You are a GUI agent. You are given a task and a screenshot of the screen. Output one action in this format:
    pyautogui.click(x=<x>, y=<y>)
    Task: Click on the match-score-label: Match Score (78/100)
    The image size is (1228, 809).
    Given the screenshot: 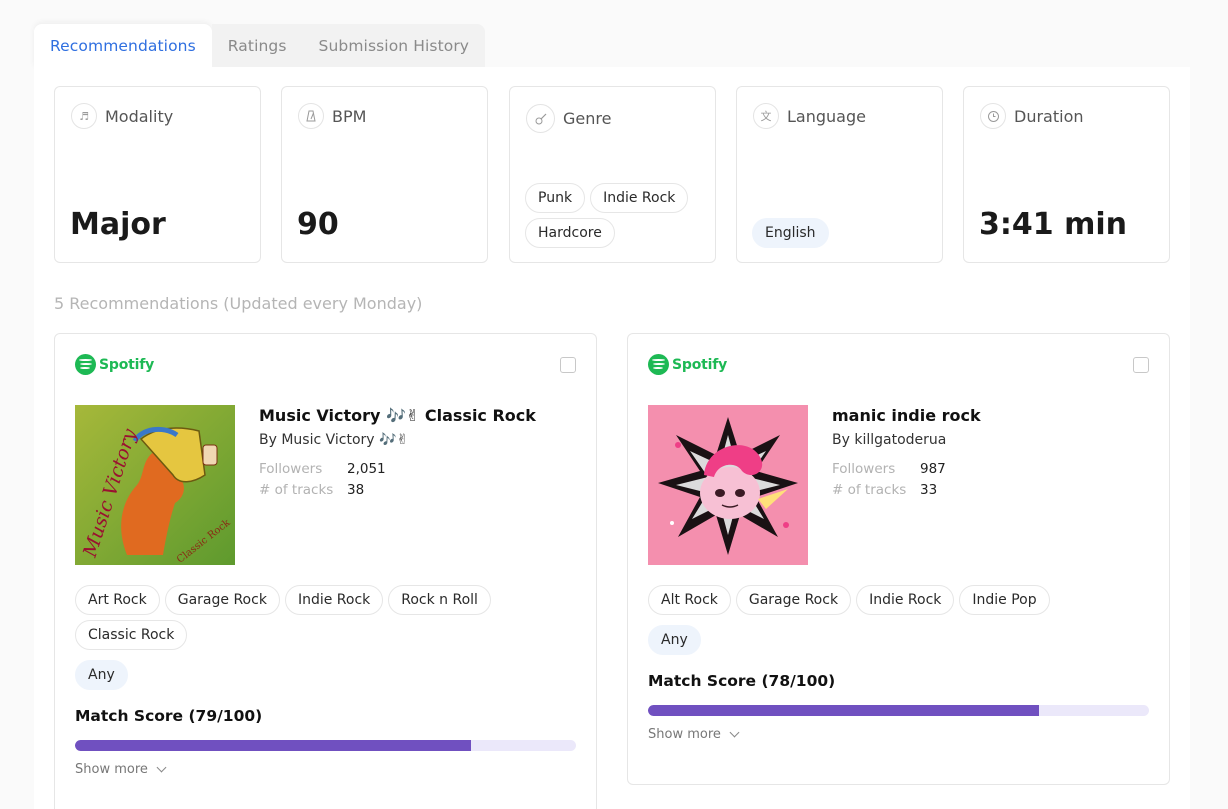 What is the action you would take?
    pyautogui.click(x=742, y=681)
    